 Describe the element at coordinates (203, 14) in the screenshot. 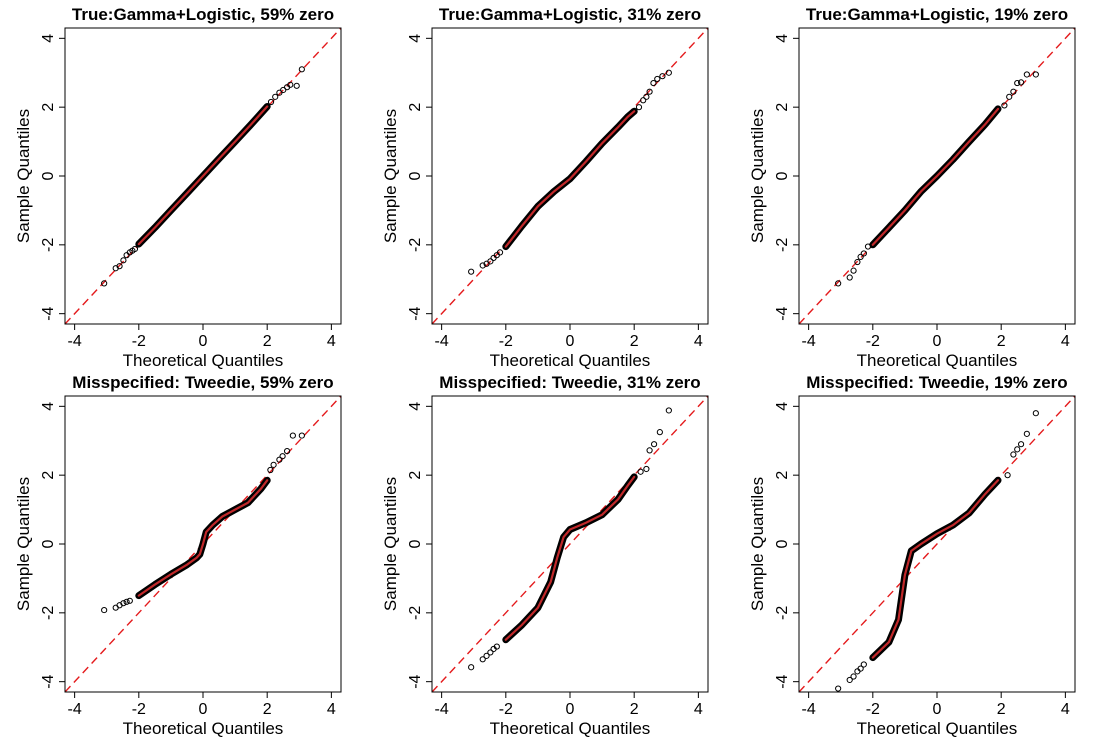

I see `panel-title: True:Gamma+Logistic, 59% zero` at that location.